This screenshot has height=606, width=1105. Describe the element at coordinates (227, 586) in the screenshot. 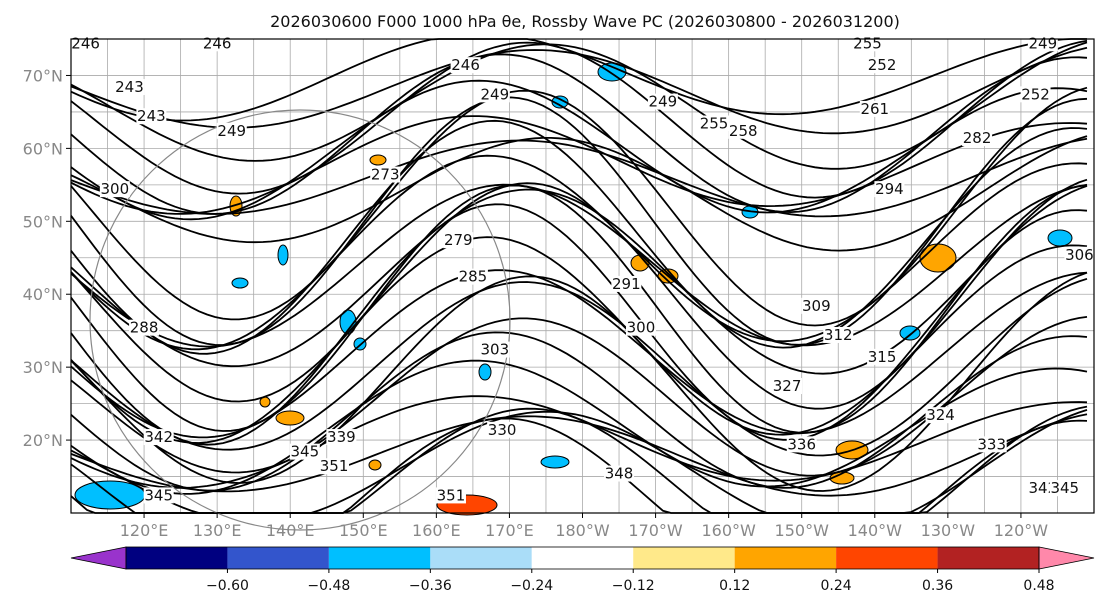

I see `colorbar-tick-label: −0.60` at that location.